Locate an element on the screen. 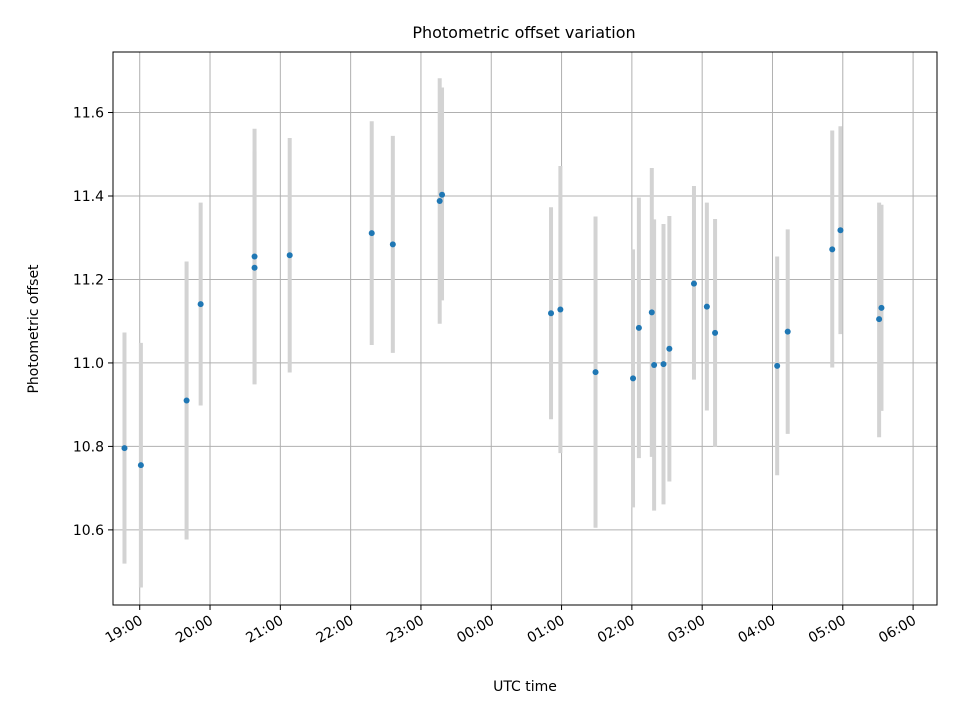 The height and width of the screenshot is (720, 960). y-tick-label: 11.6 is located at coordinates (88, 114).